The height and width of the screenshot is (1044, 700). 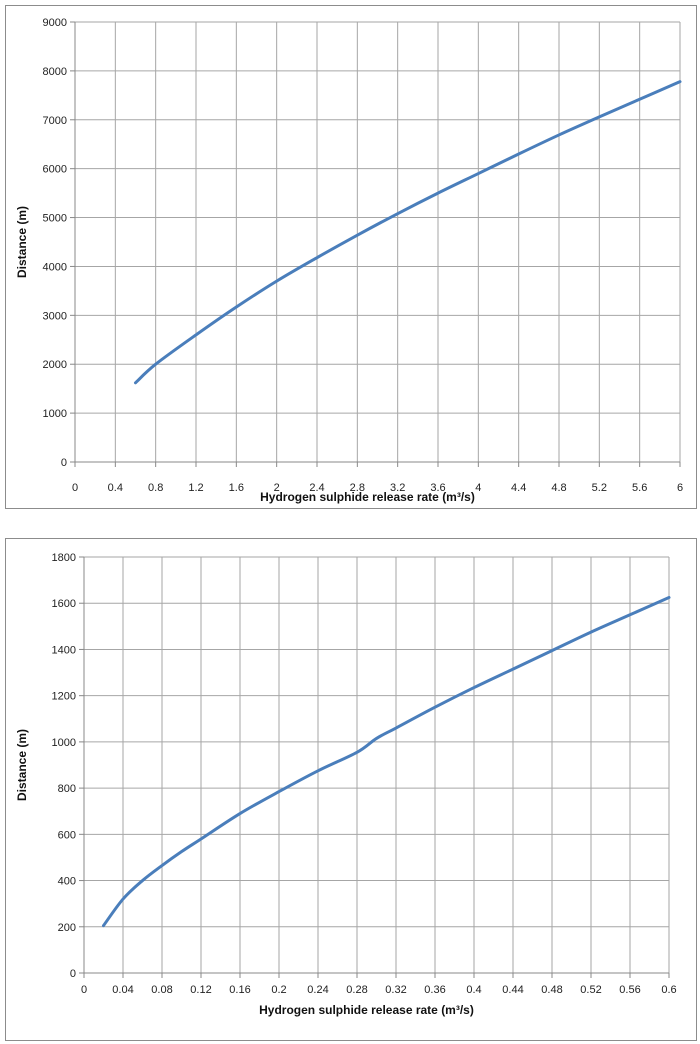 What do you see at coordinates (668, 990) in the screenshot?
I see `x-tick-label: 0.6` at bounding box center [668, 990].